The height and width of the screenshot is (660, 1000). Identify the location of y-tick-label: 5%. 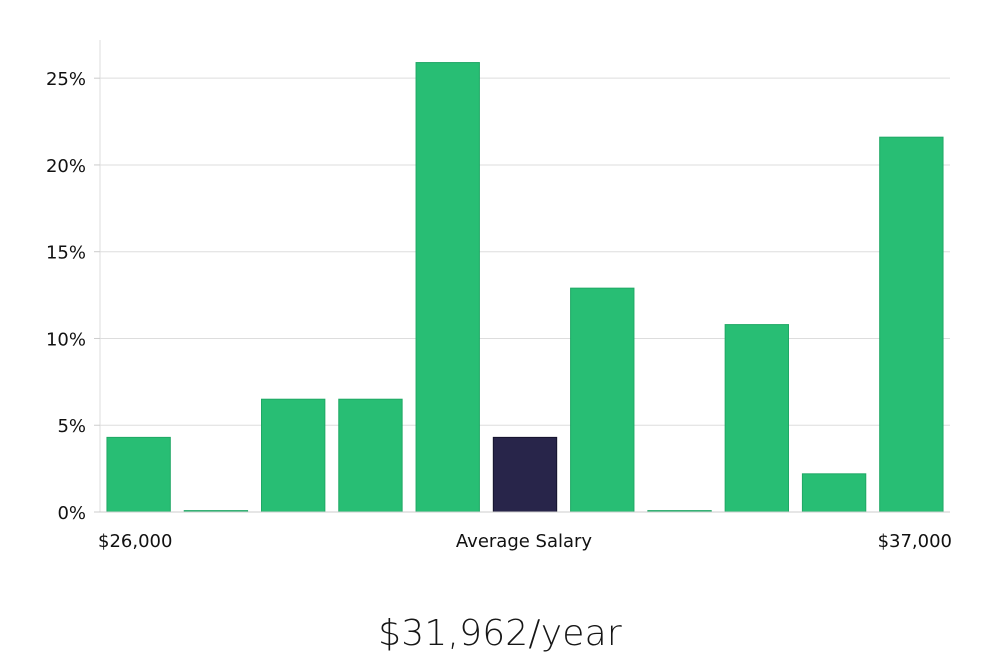
(71, 426).